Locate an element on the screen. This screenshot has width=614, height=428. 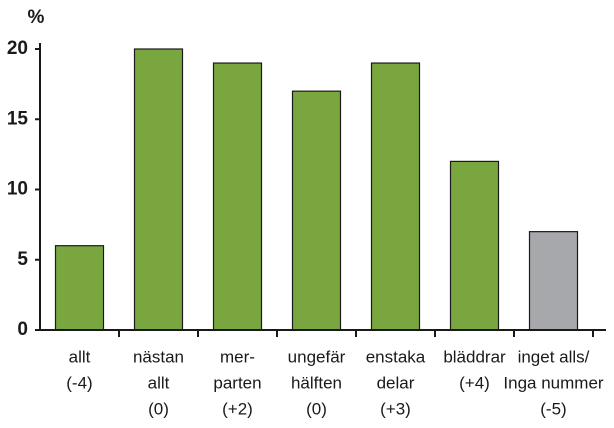
y-tick-label: 0 is located at coordinates (22, 329).